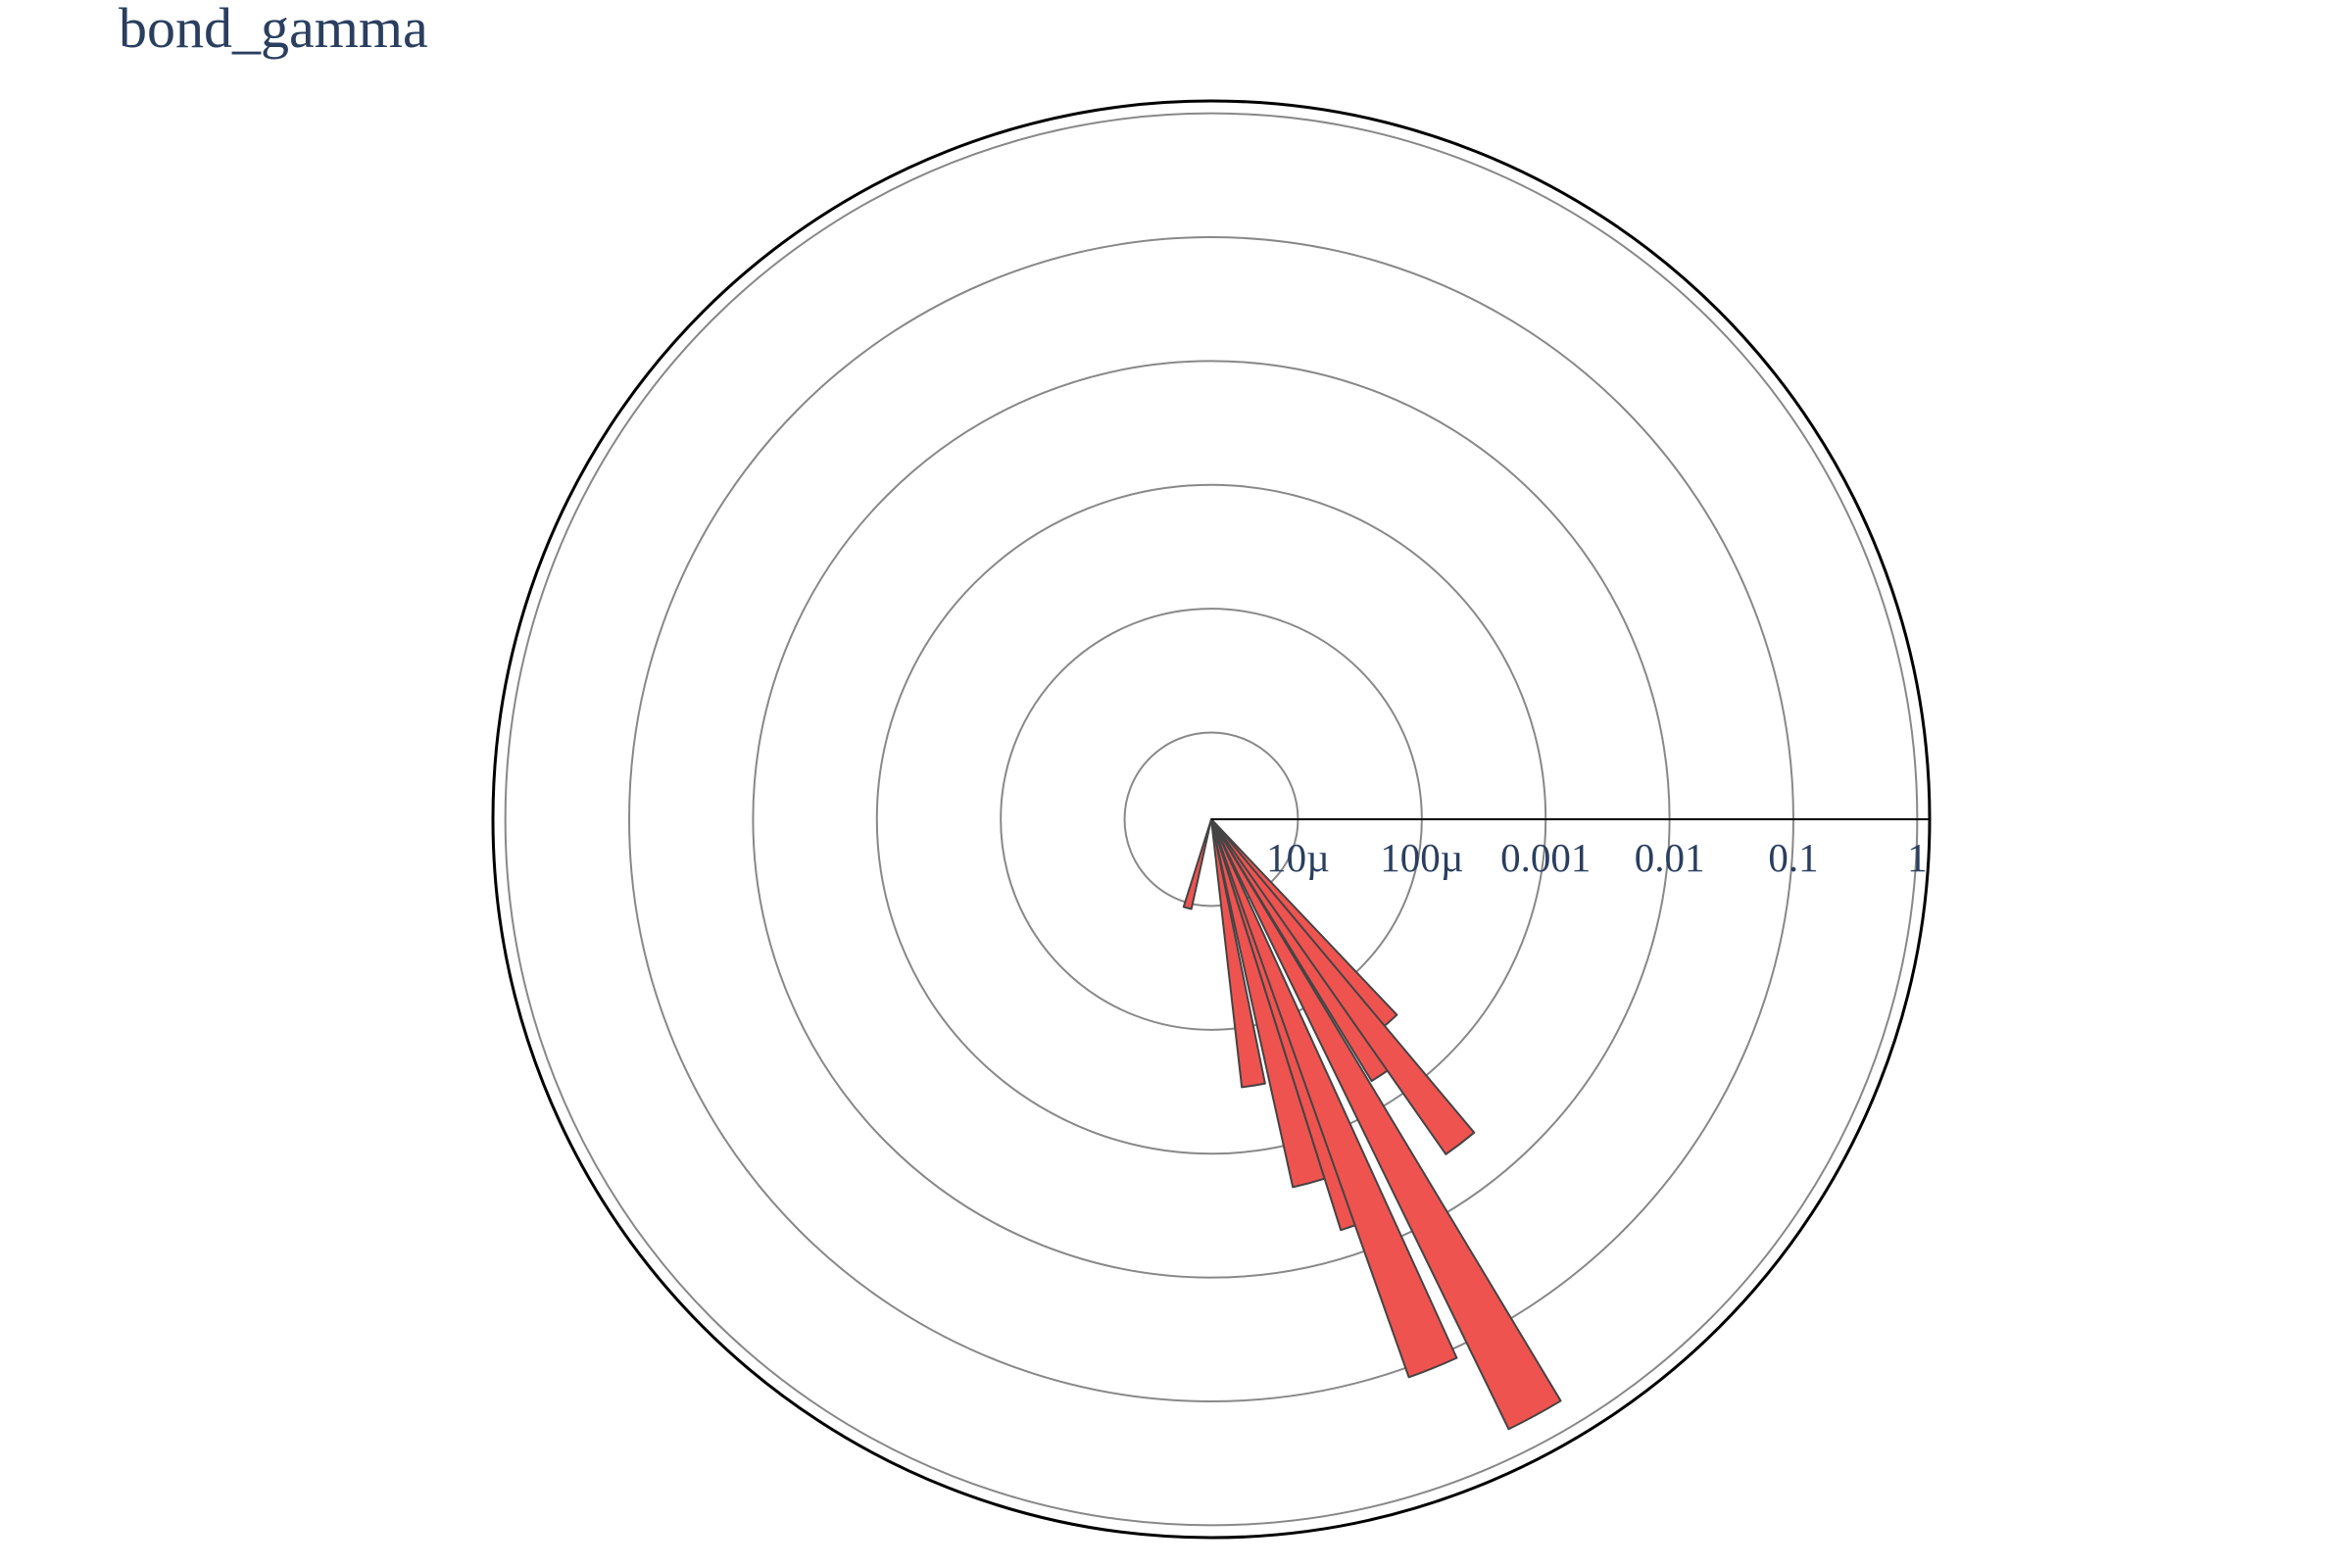 Image resolution: width=2352 pixels, height=1568 pixels. I want to click on radial-tick-label-1: 100µ, so click(1421, 857).